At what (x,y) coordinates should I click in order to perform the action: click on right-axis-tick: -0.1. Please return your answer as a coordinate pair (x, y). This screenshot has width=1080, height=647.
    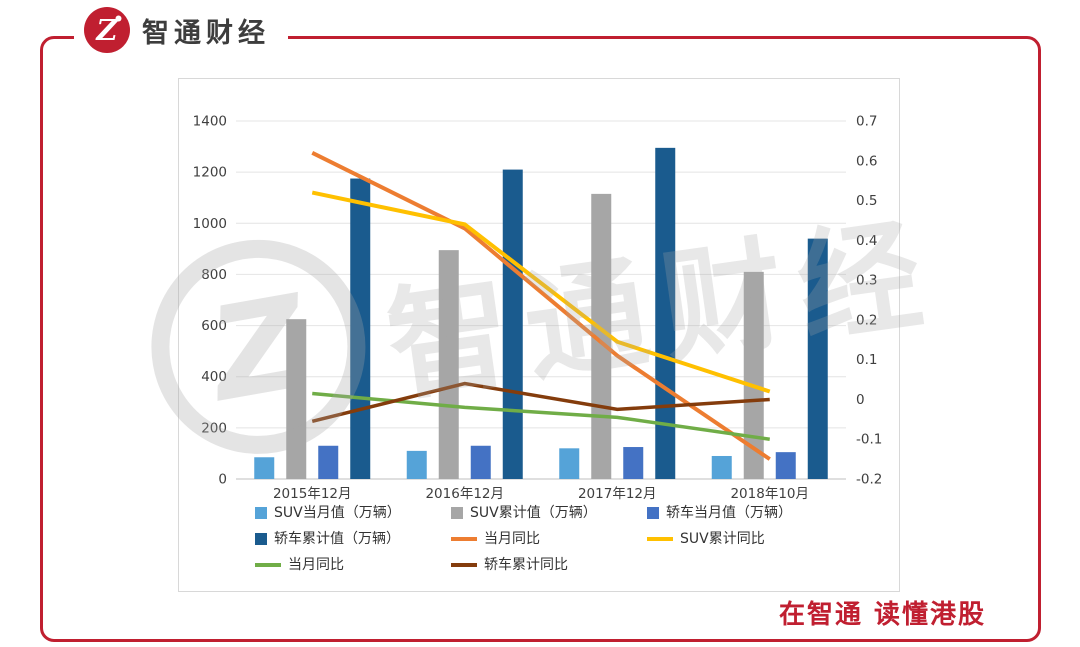
    Looking at the image, I should click on (869, 440).